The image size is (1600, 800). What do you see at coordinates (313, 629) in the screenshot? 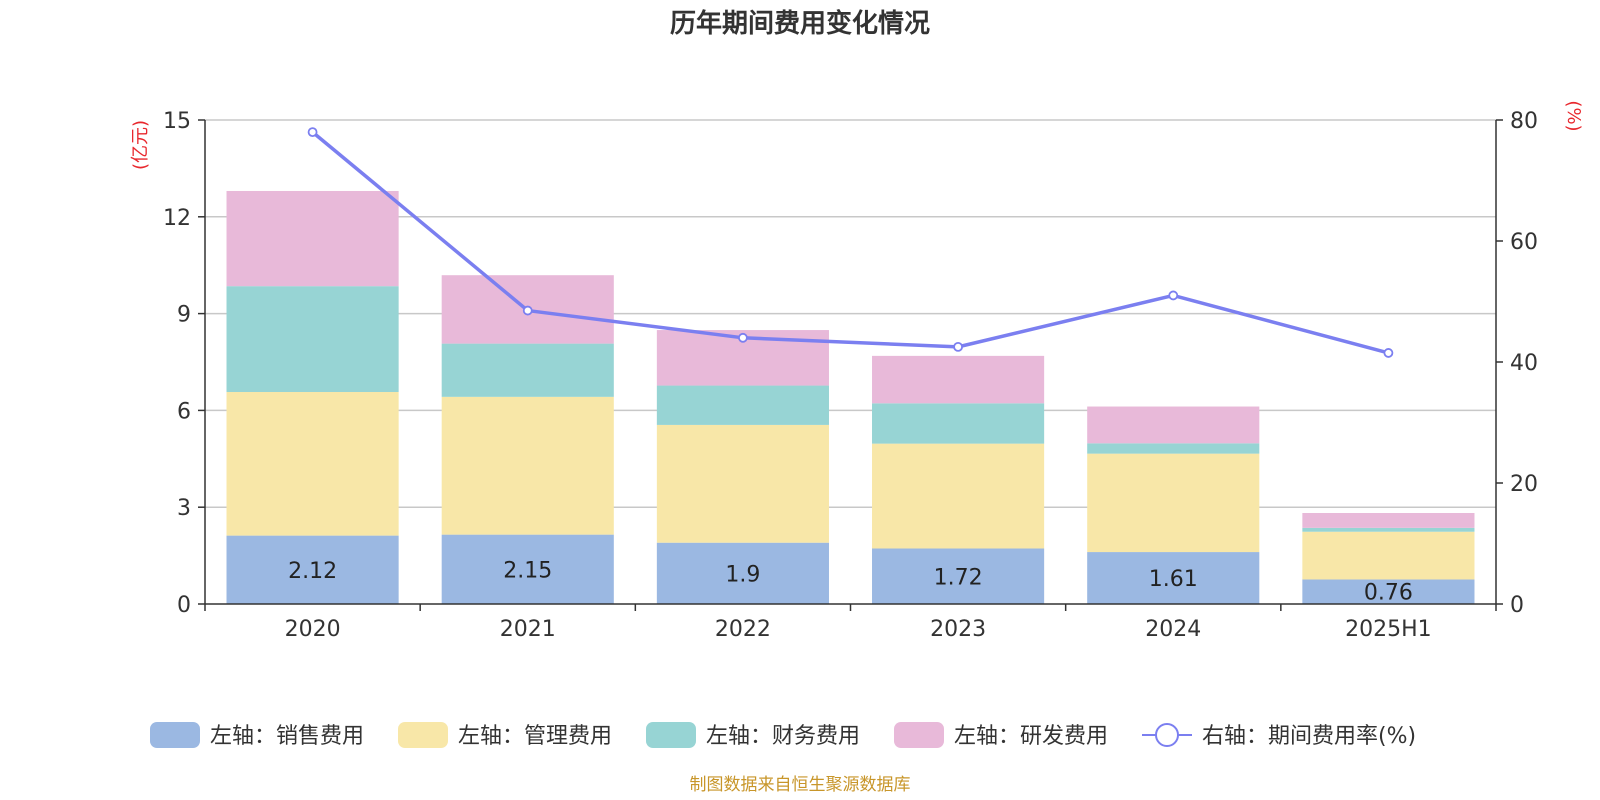
I see `x-tick-label: 2020` at bounding box center [313, 629].